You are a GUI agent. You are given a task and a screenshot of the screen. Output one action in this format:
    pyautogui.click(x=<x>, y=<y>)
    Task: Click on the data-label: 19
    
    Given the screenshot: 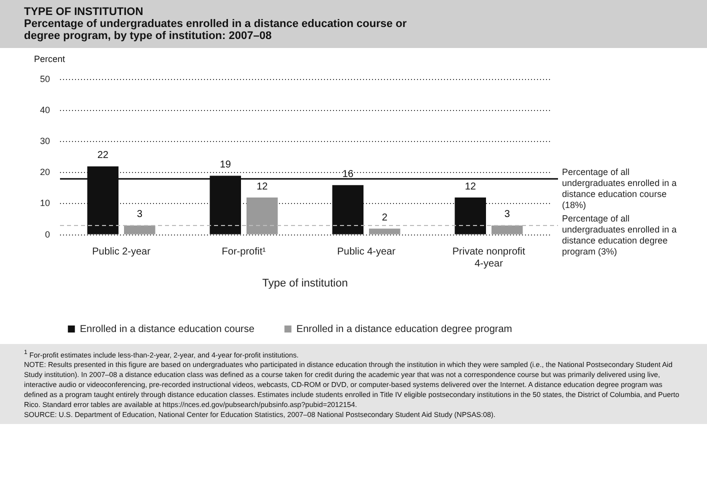 What is the action you would take?
    pyautogui.click(x=226, y=165)
    